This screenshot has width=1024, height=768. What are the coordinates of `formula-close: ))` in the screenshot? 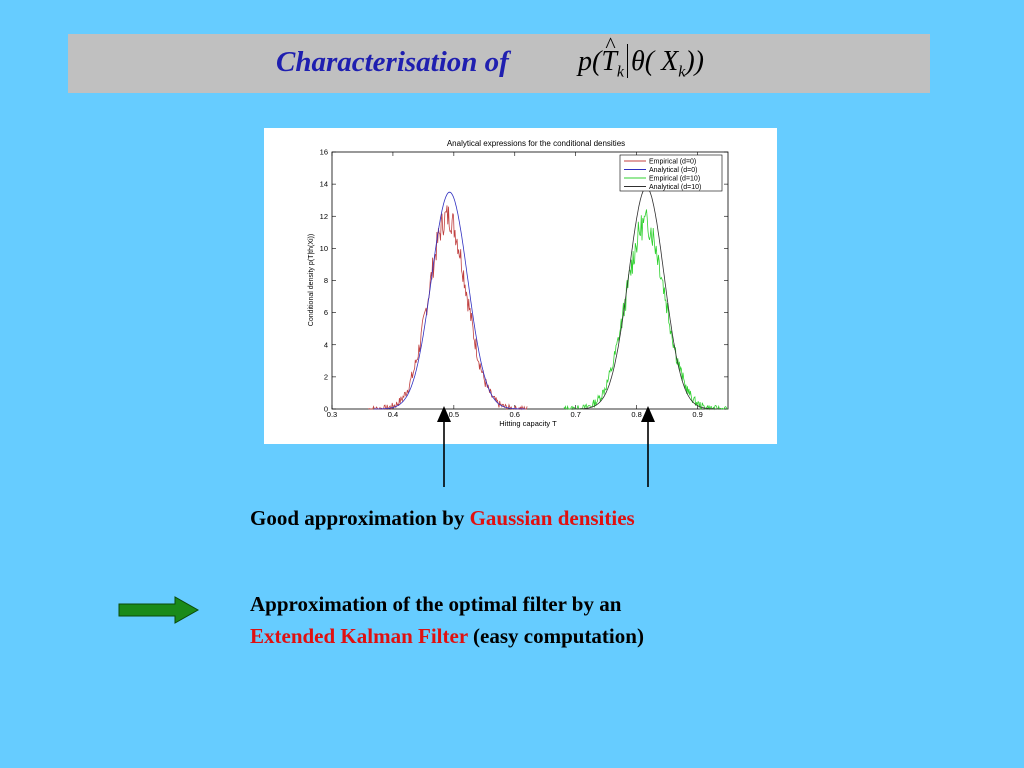 It's located at (694, 61).